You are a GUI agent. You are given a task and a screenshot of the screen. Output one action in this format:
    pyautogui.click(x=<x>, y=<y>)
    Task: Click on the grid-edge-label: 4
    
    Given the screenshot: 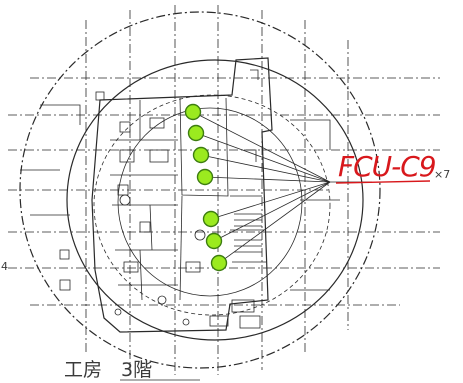 What is the action you would take?
    pyautogui.click(x=4, y=266)
    